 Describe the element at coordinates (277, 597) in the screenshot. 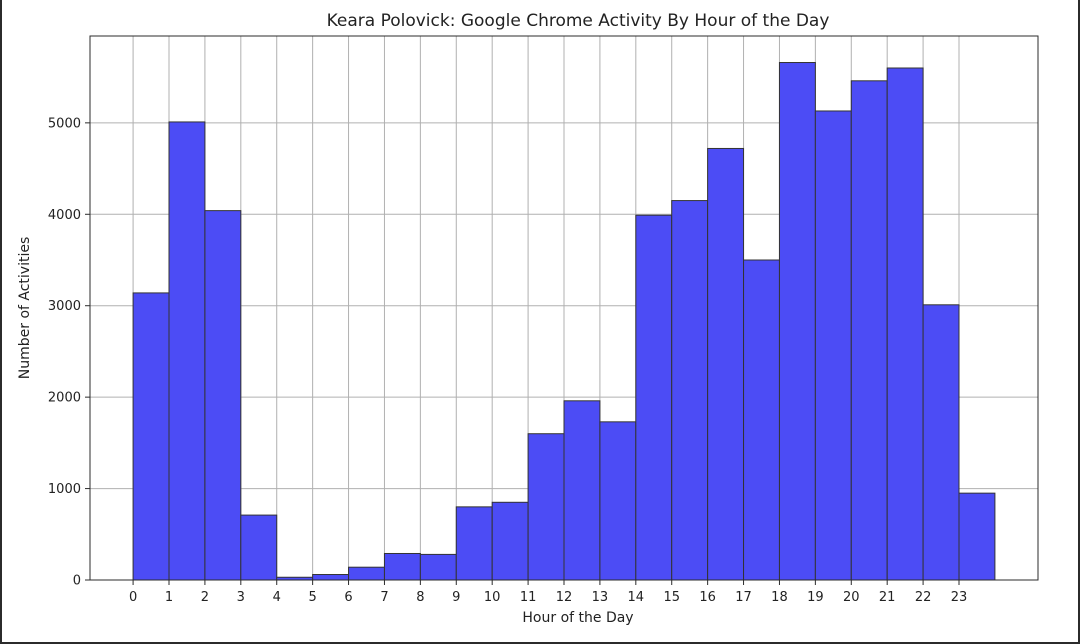

I see `x-tick-label: 4` at that location.